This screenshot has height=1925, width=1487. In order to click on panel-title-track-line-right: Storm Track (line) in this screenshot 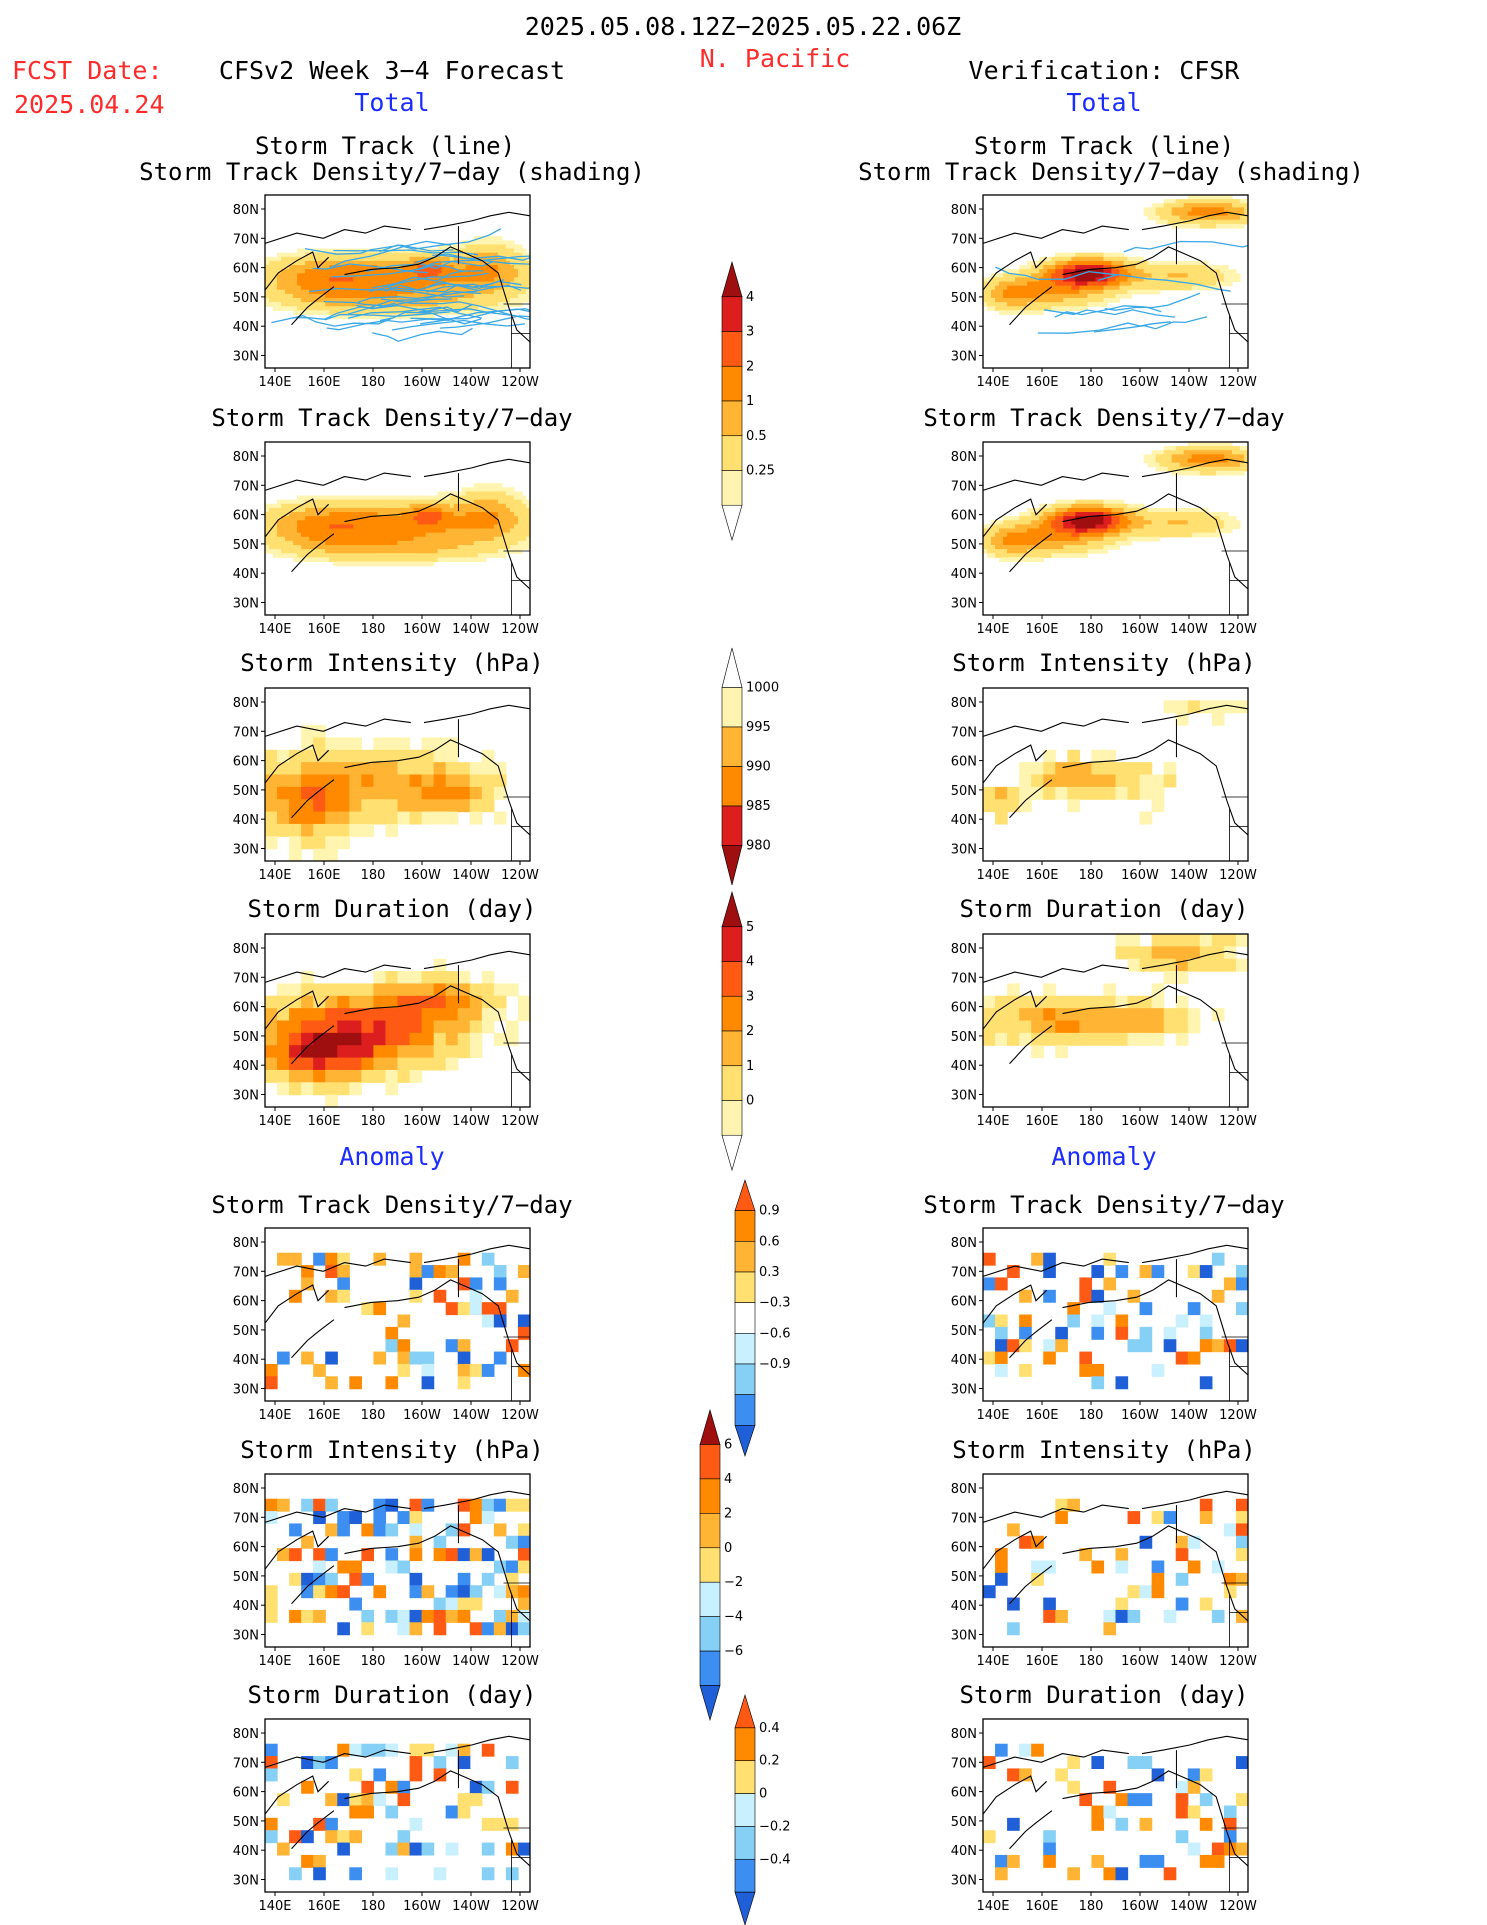, I will do `click(1104, 146)`.